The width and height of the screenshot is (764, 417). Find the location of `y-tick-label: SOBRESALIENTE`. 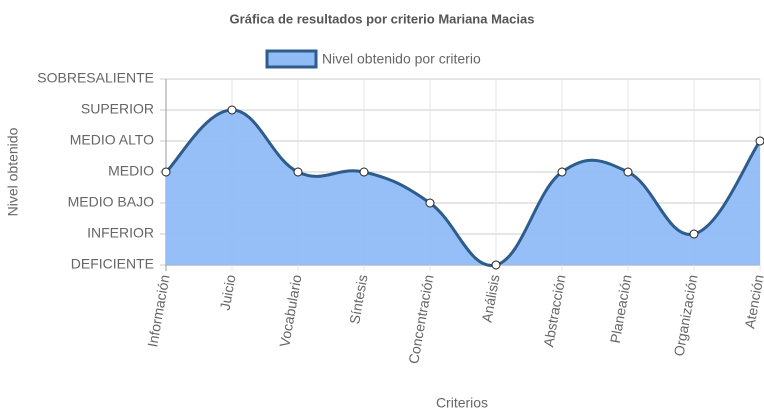

y-tick-label: SOBRESALIENTE is located at coordinates (95, 78).